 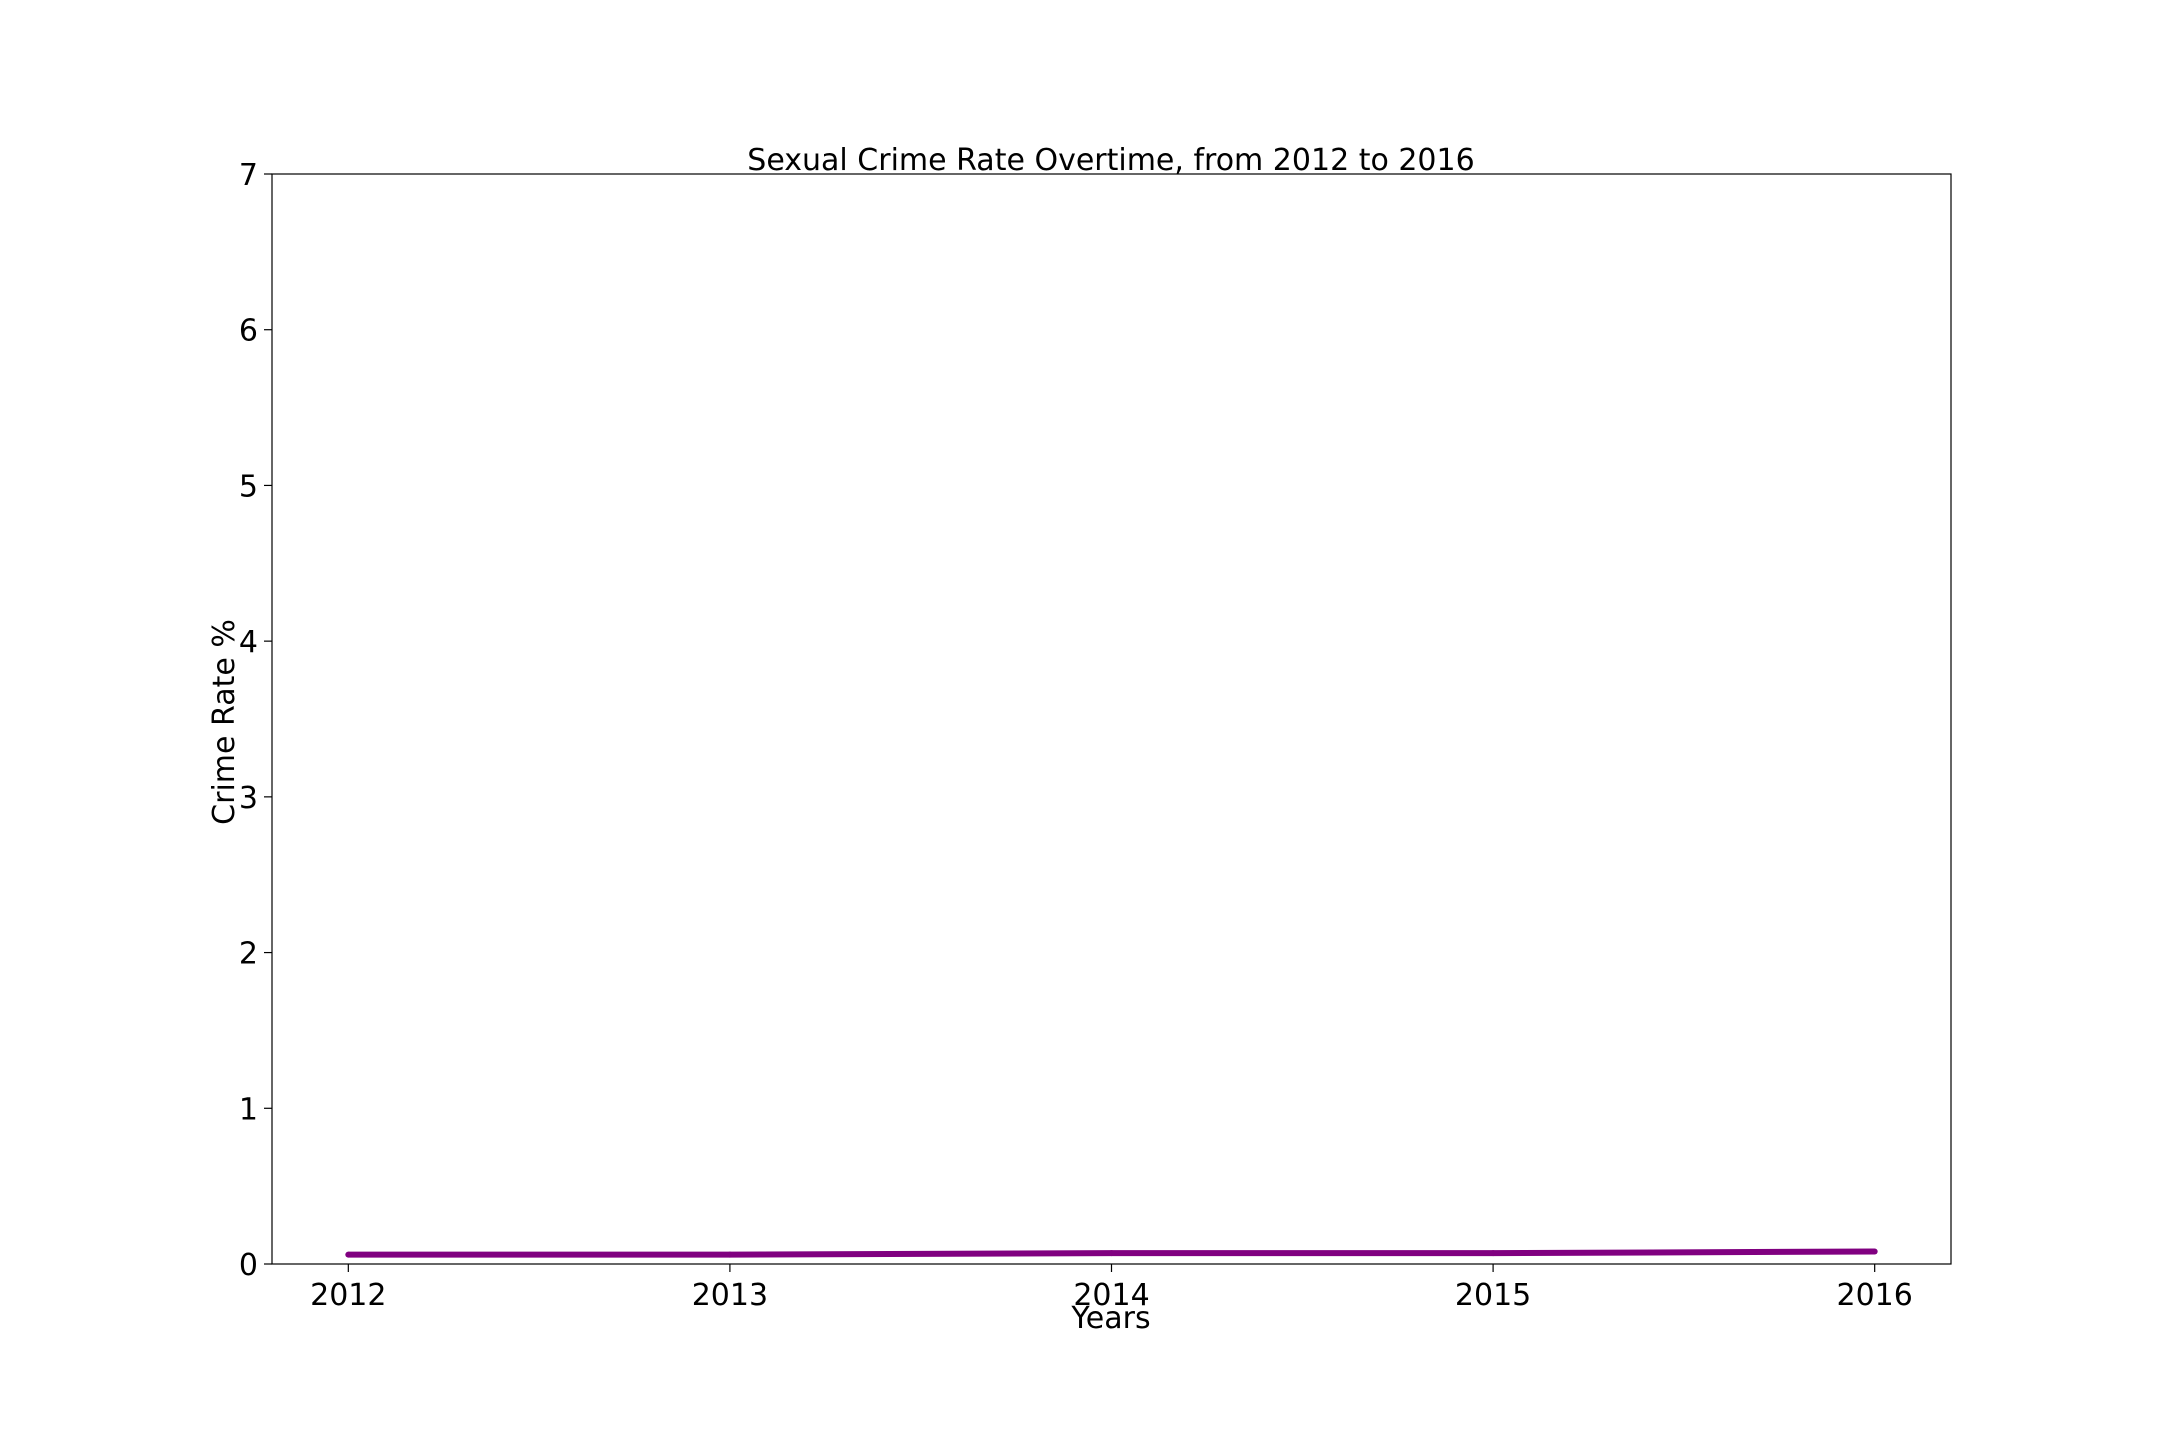 I want to click on y-tick-label: 7, so click(x=248, y=175).